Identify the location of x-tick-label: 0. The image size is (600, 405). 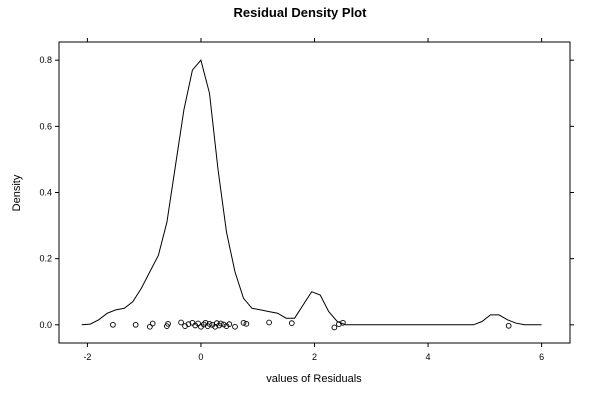
(200, 357).